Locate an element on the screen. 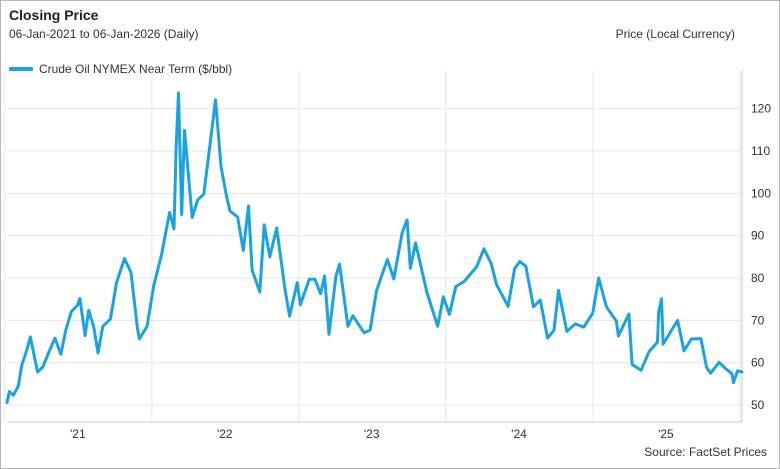 This screenshot has width=780, height=469. y-tick-label: 120 is located at coordinates (761, 109).